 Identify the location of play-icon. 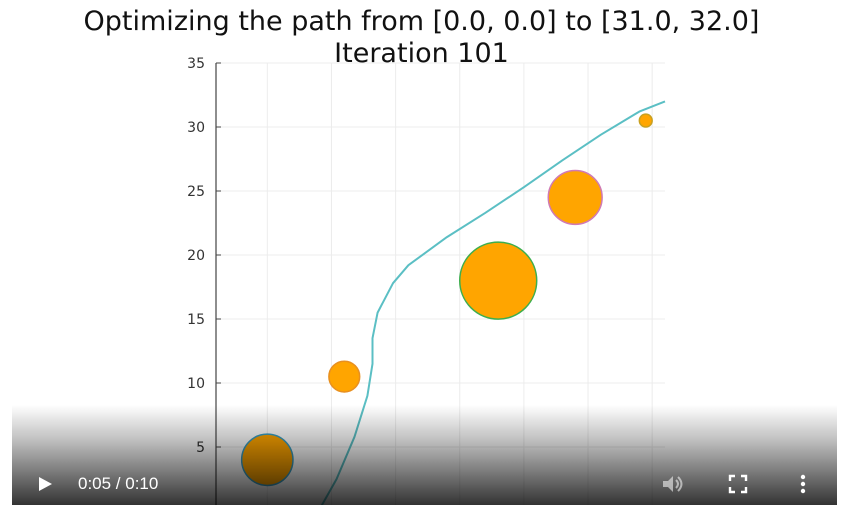
(45, 484).